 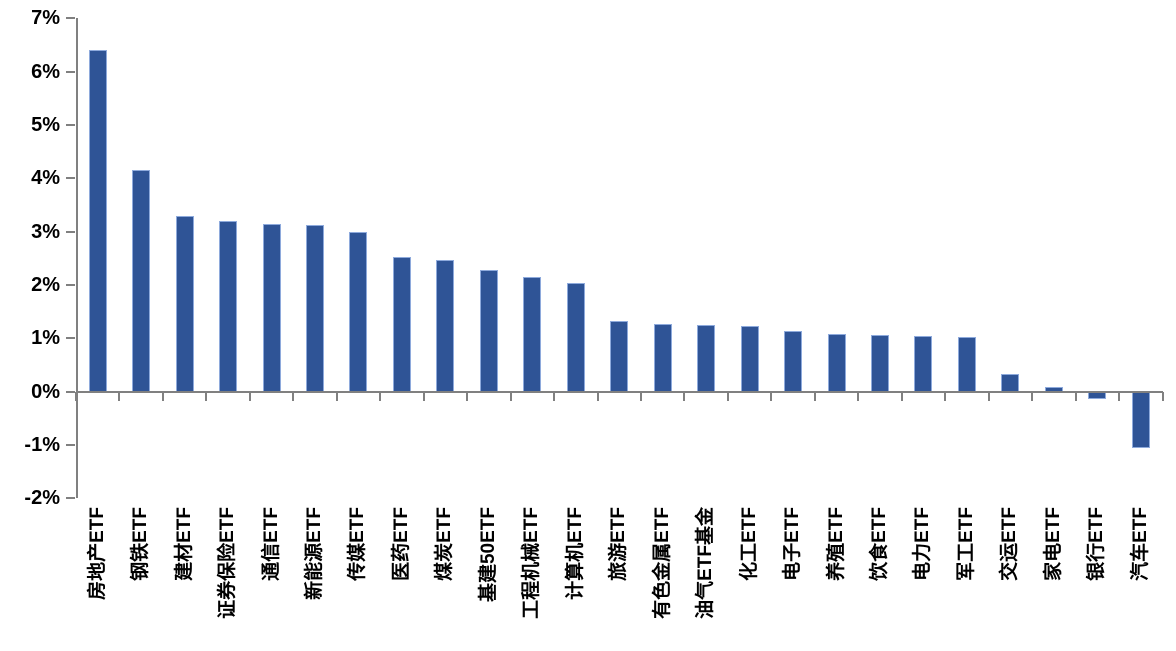 What do you see at coordinates (77, 258) in the screenshot?
I see `y-axis-line` at bounding box center [77, 258].